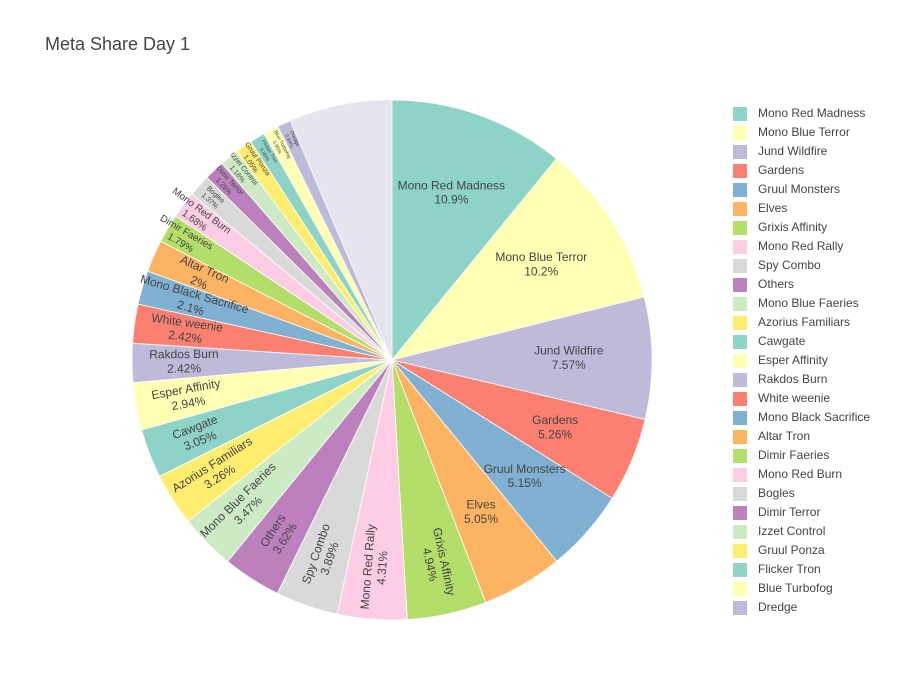 The height and width of the screenshot is (700, 900). I want to click on legend-label: Mono Blue Terror, so click(804, 132).